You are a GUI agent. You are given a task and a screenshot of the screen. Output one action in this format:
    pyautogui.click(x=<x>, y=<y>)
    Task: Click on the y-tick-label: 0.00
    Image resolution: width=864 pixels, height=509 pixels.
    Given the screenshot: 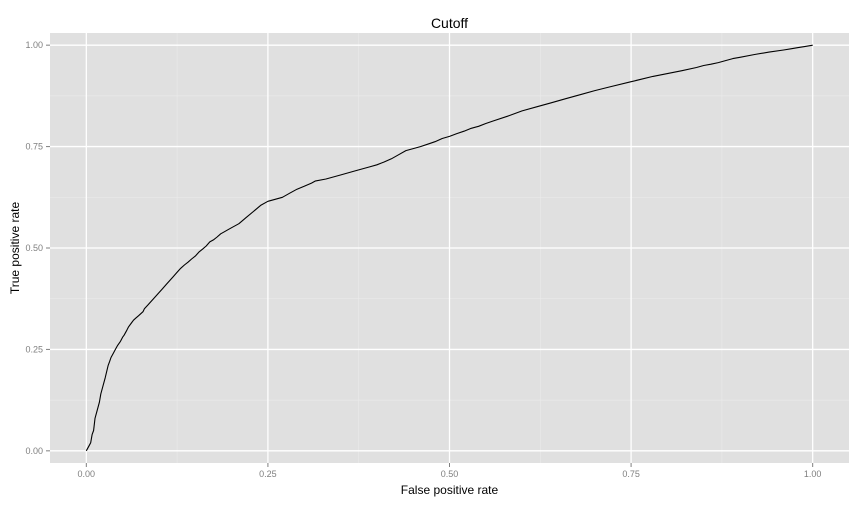 What is the action you would take?
    pyautogui.click(x=34, y=451)
    